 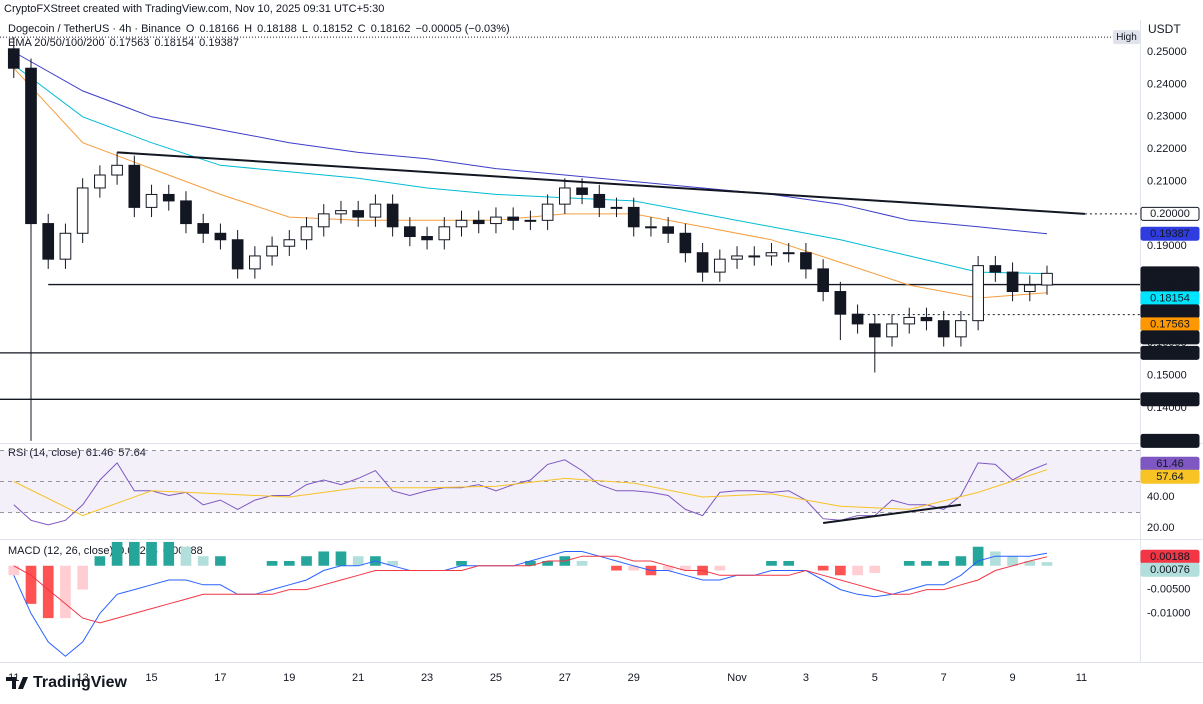 What do you see at coordinates (1081, 678) in the screenshot?
I see `x-tick-label: 11` at bounding box center [1081, 678].